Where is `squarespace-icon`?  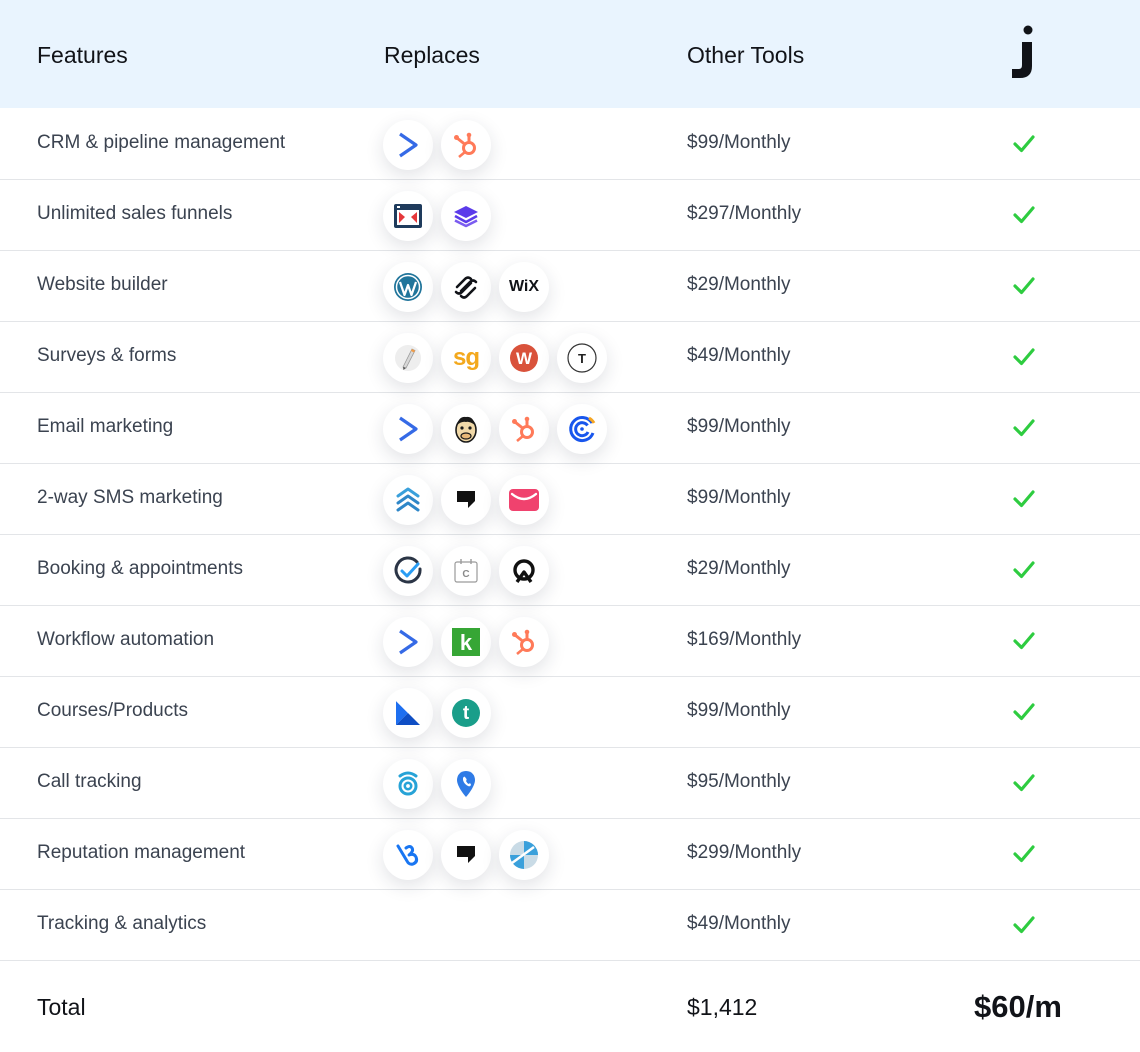 squarespace-icon is located at coordinates (466, 287).